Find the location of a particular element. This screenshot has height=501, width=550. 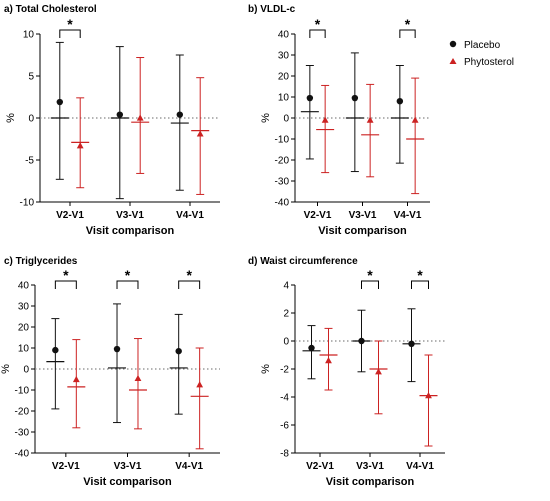

y-tick-label: 5 is located at coordinates (31, 77).